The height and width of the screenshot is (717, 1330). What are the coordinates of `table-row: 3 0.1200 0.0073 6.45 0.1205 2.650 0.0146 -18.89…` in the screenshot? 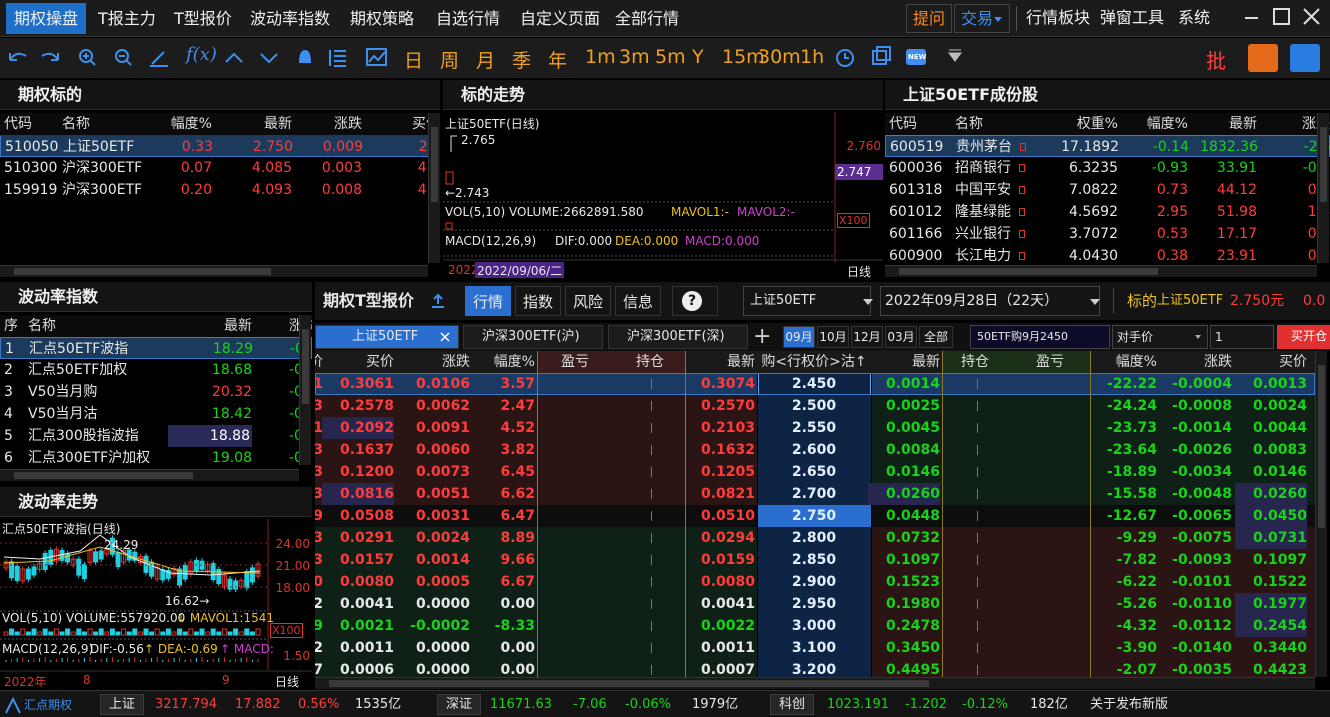 It's located at (815, 472).